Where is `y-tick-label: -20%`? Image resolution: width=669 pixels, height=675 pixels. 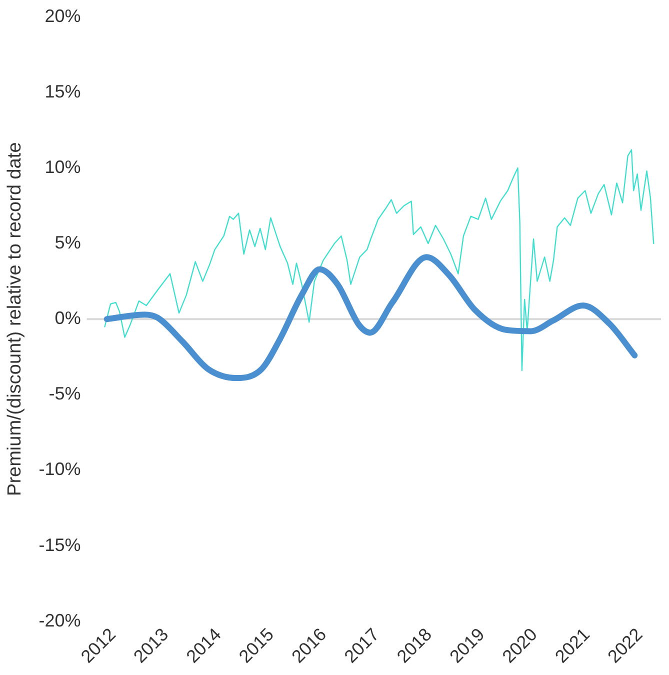 y-tick-label: -20% is located at coordinates (59, 620).